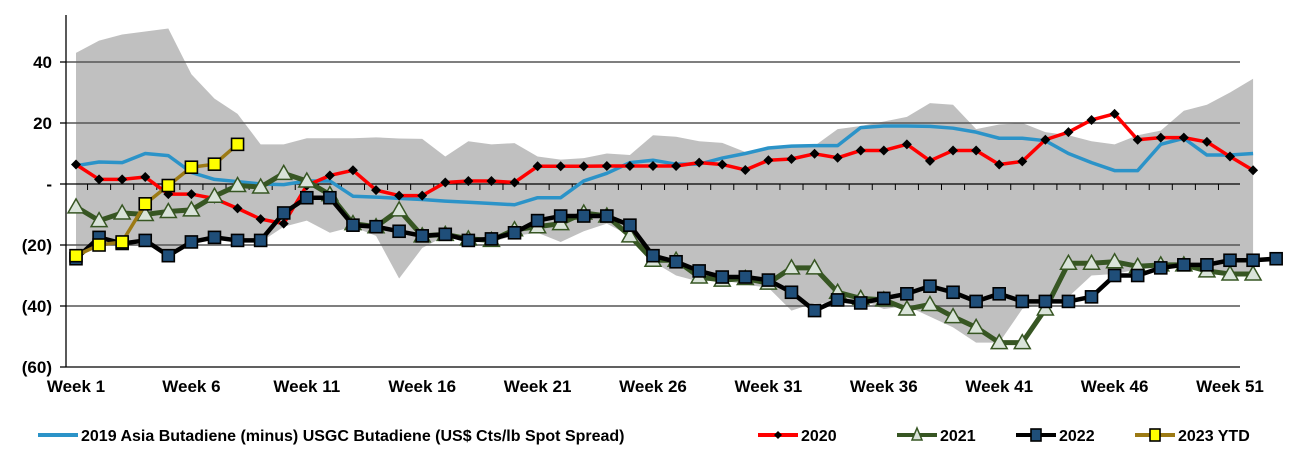 Image resolution: width=1290 pixels, height=459 pixels. Describe the element at coordinates (42, 123) in the screenshot. I see `y-tick-label: 20` at that location.